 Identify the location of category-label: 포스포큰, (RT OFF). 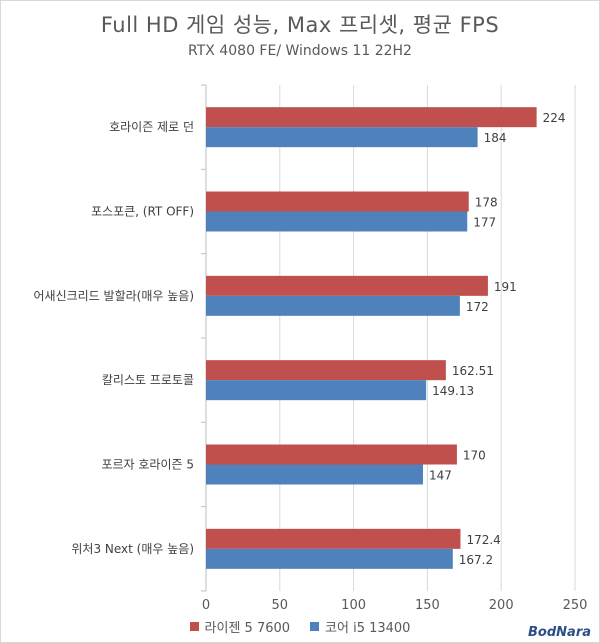
(142, 212).